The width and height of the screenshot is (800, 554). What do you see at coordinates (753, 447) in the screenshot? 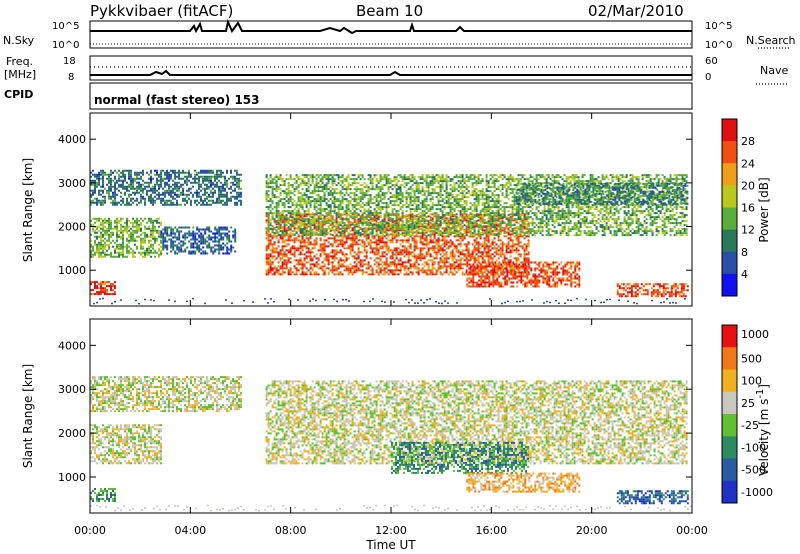
I see `colorbar-tick-label: -100` at bounding box center [753, 447].